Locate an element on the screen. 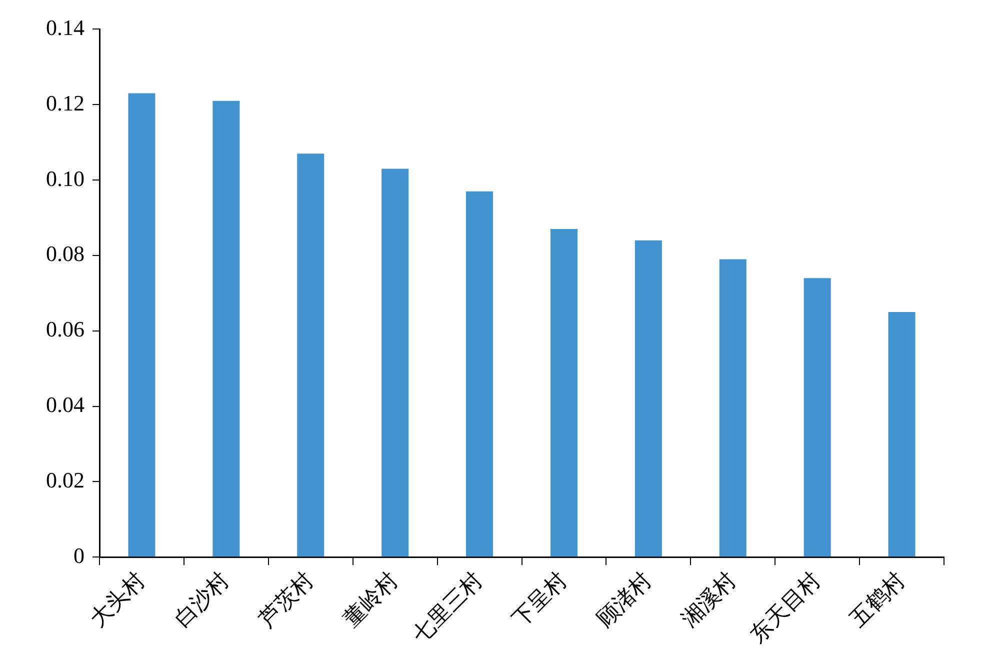 The image size is (992, 660). x-tick-label: 大头村 is located at coordinates (117, 599).